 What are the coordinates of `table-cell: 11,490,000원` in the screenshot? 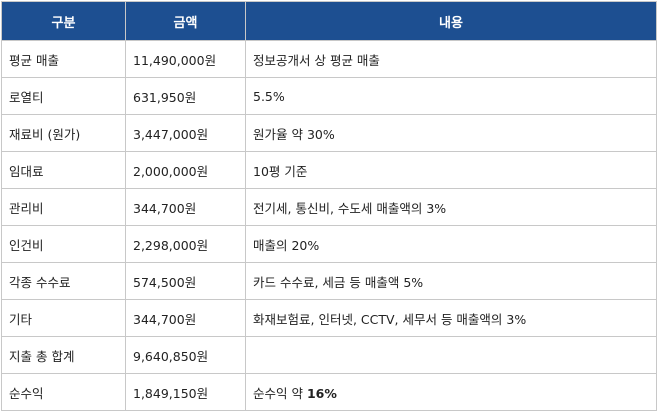 It's located at (185, 59).